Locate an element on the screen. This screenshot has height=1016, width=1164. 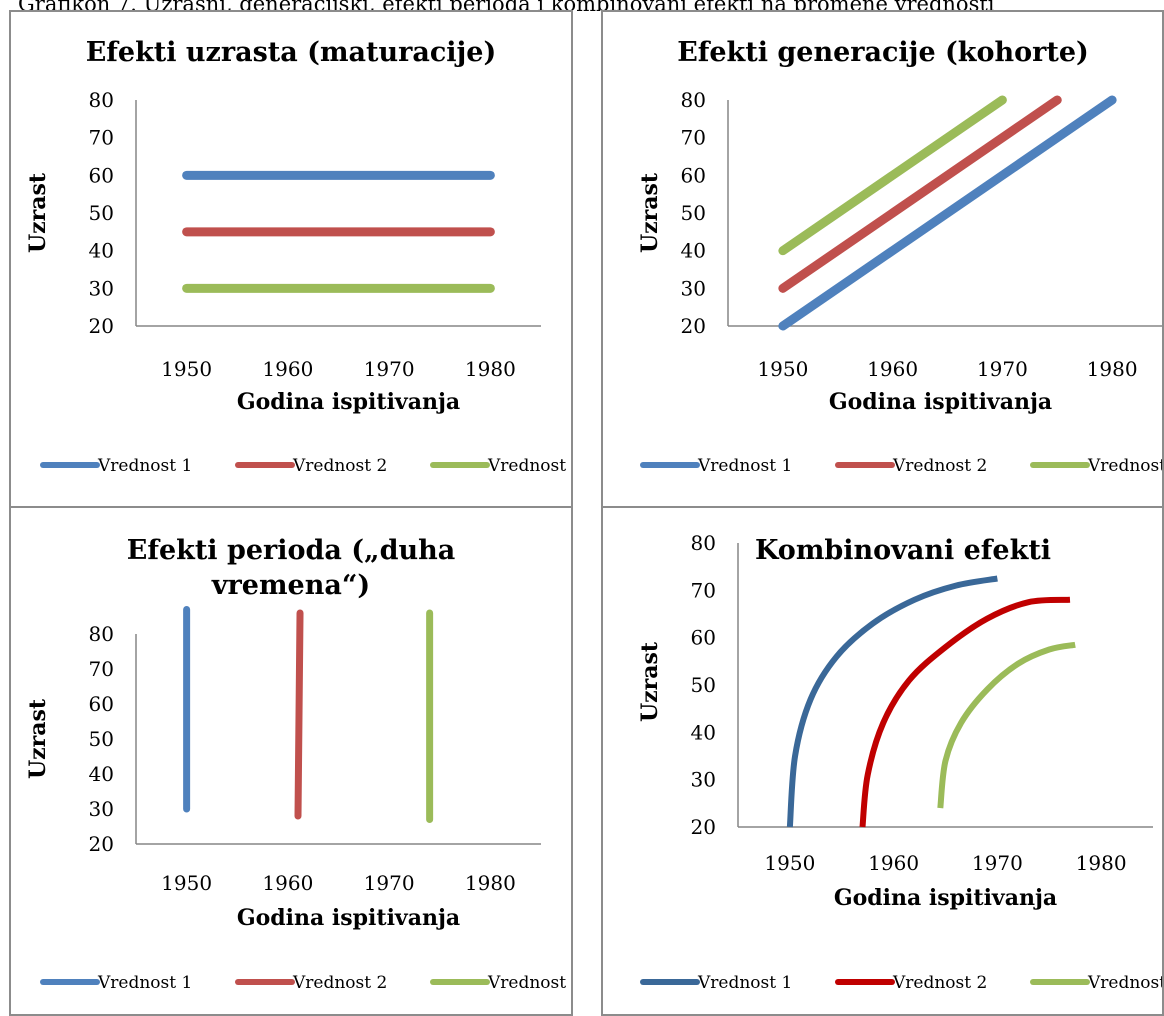
chart-title: Efekti generacije (kohorte) is located at coordinates (883, 52).